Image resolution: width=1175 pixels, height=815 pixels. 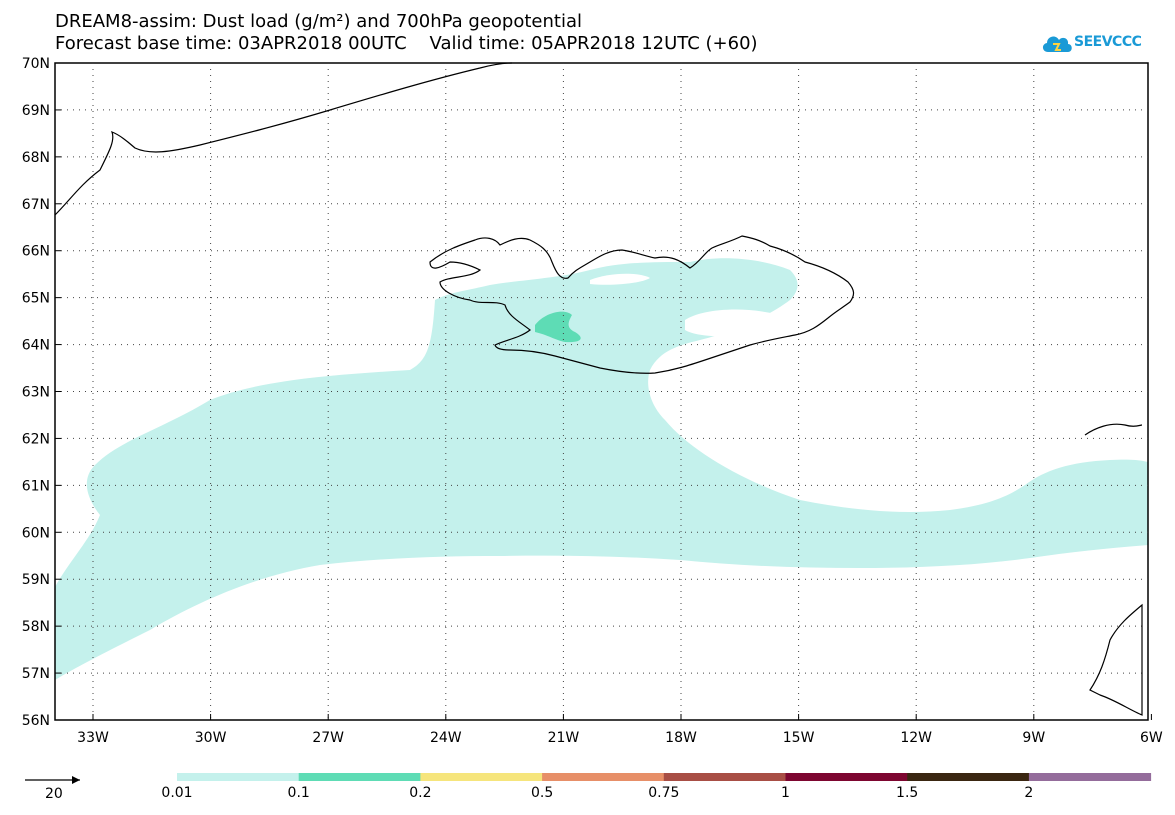 What do you see at coordinates (36, 346) in the screenshot?
I see `latitude-label: 64N` at bounding box center [36, 346].